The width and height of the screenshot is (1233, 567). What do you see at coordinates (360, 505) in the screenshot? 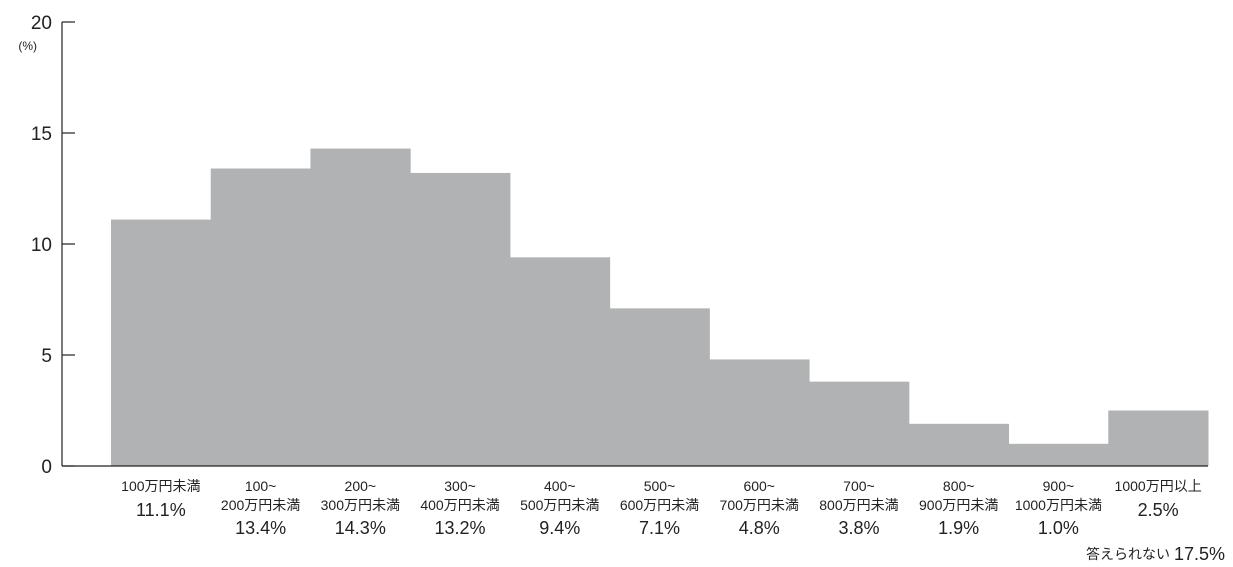
I see `category-label: 300万円未満` at bounding box center [360, 505].